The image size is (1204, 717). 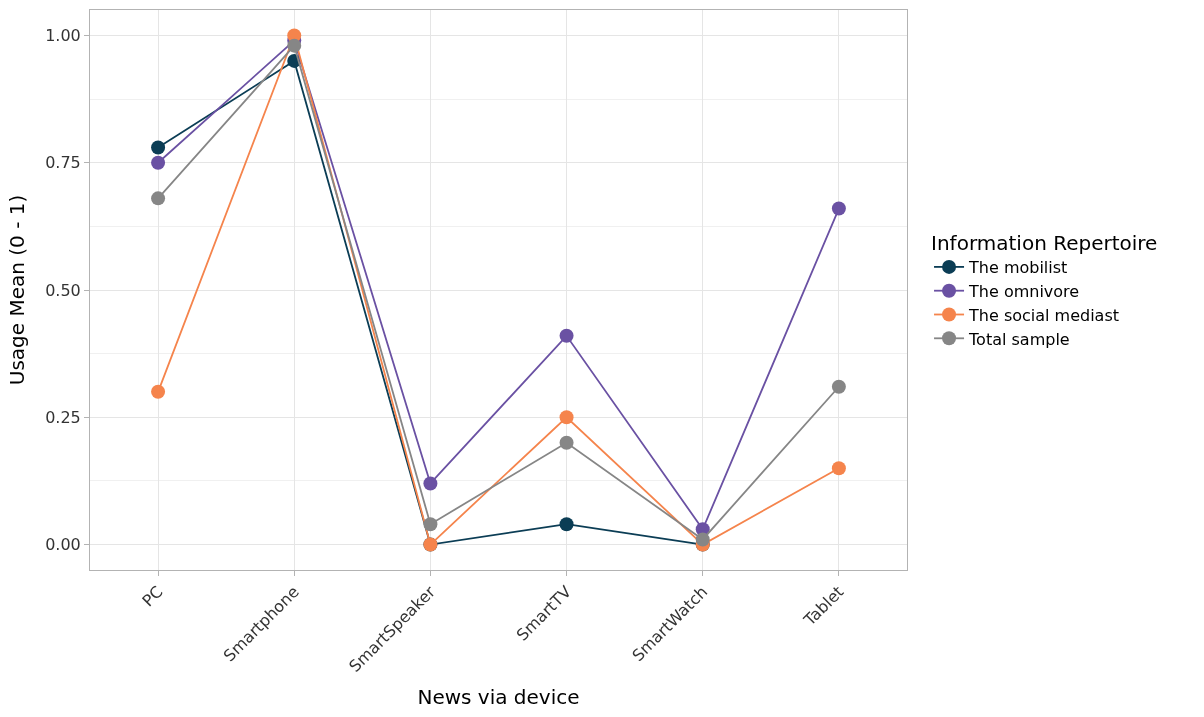 I want to click on legend-label: The omnivore, so click(x=1024, y=291).